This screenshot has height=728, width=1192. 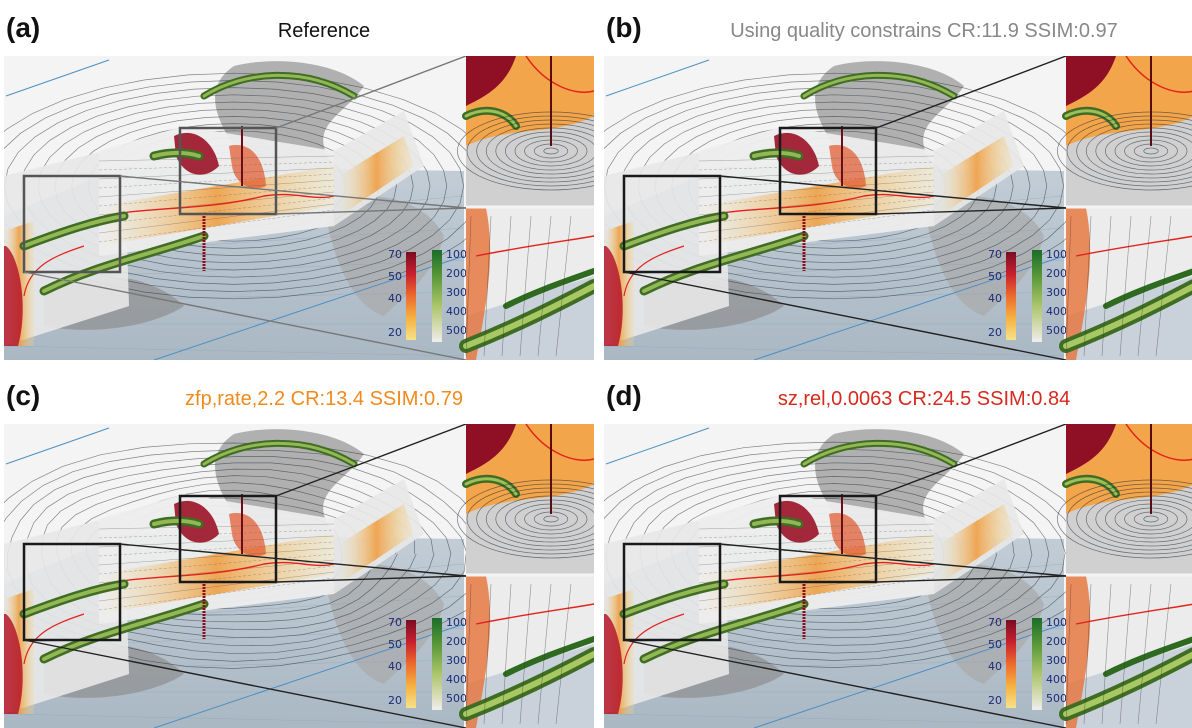 What do you see at coordinates (23, 395) in the screenshot?
I see `panel-label: (c)` at bounding box center [23, 395].